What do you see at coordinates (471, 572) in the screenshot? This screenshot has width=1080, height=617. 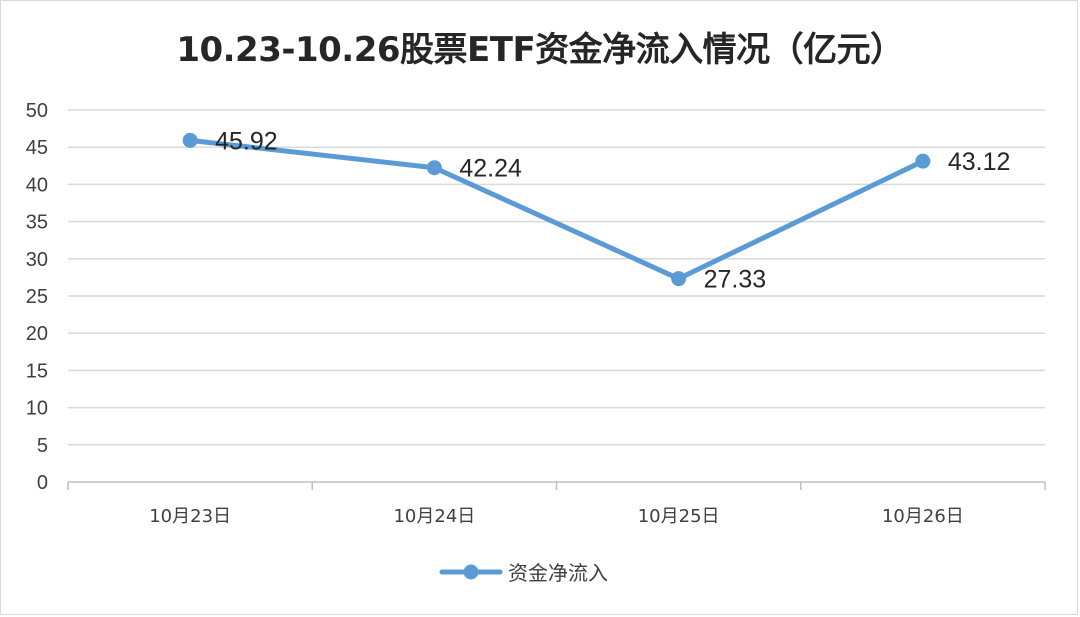 I see `legend-marker` at bounding box center [471, 572].